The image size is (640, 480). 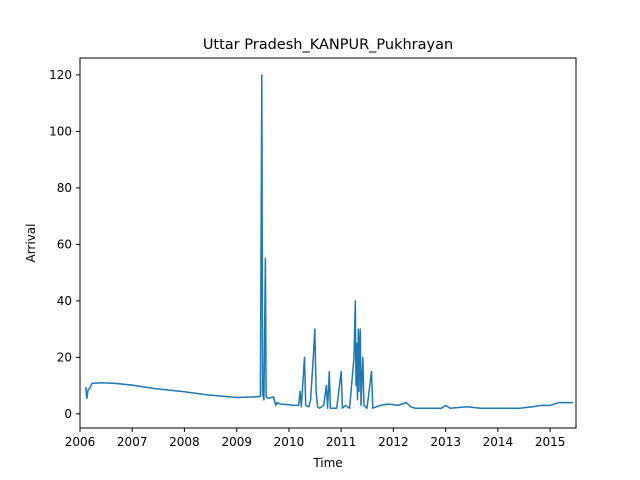 I want to click on y-tick-label: 20, so click(x=64, y=357).